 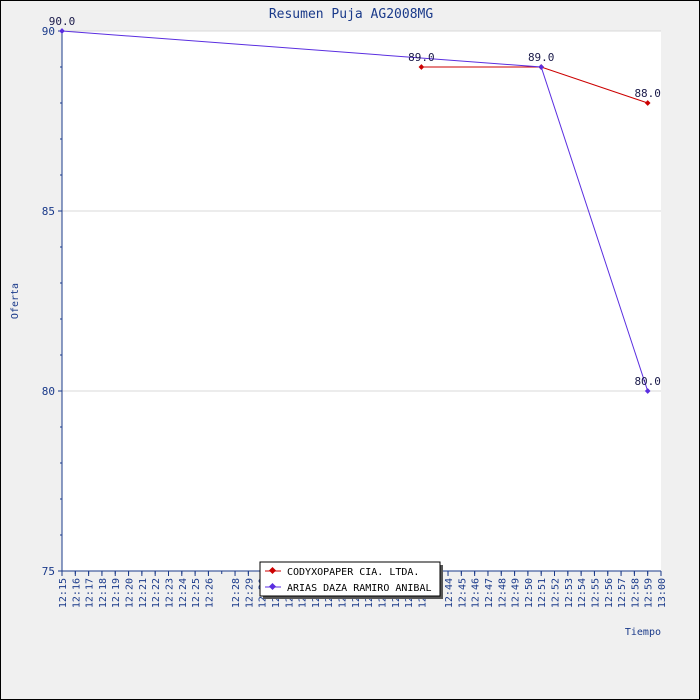 I want to click on x-tick-label: 12:50, so click(x=529, y=593).